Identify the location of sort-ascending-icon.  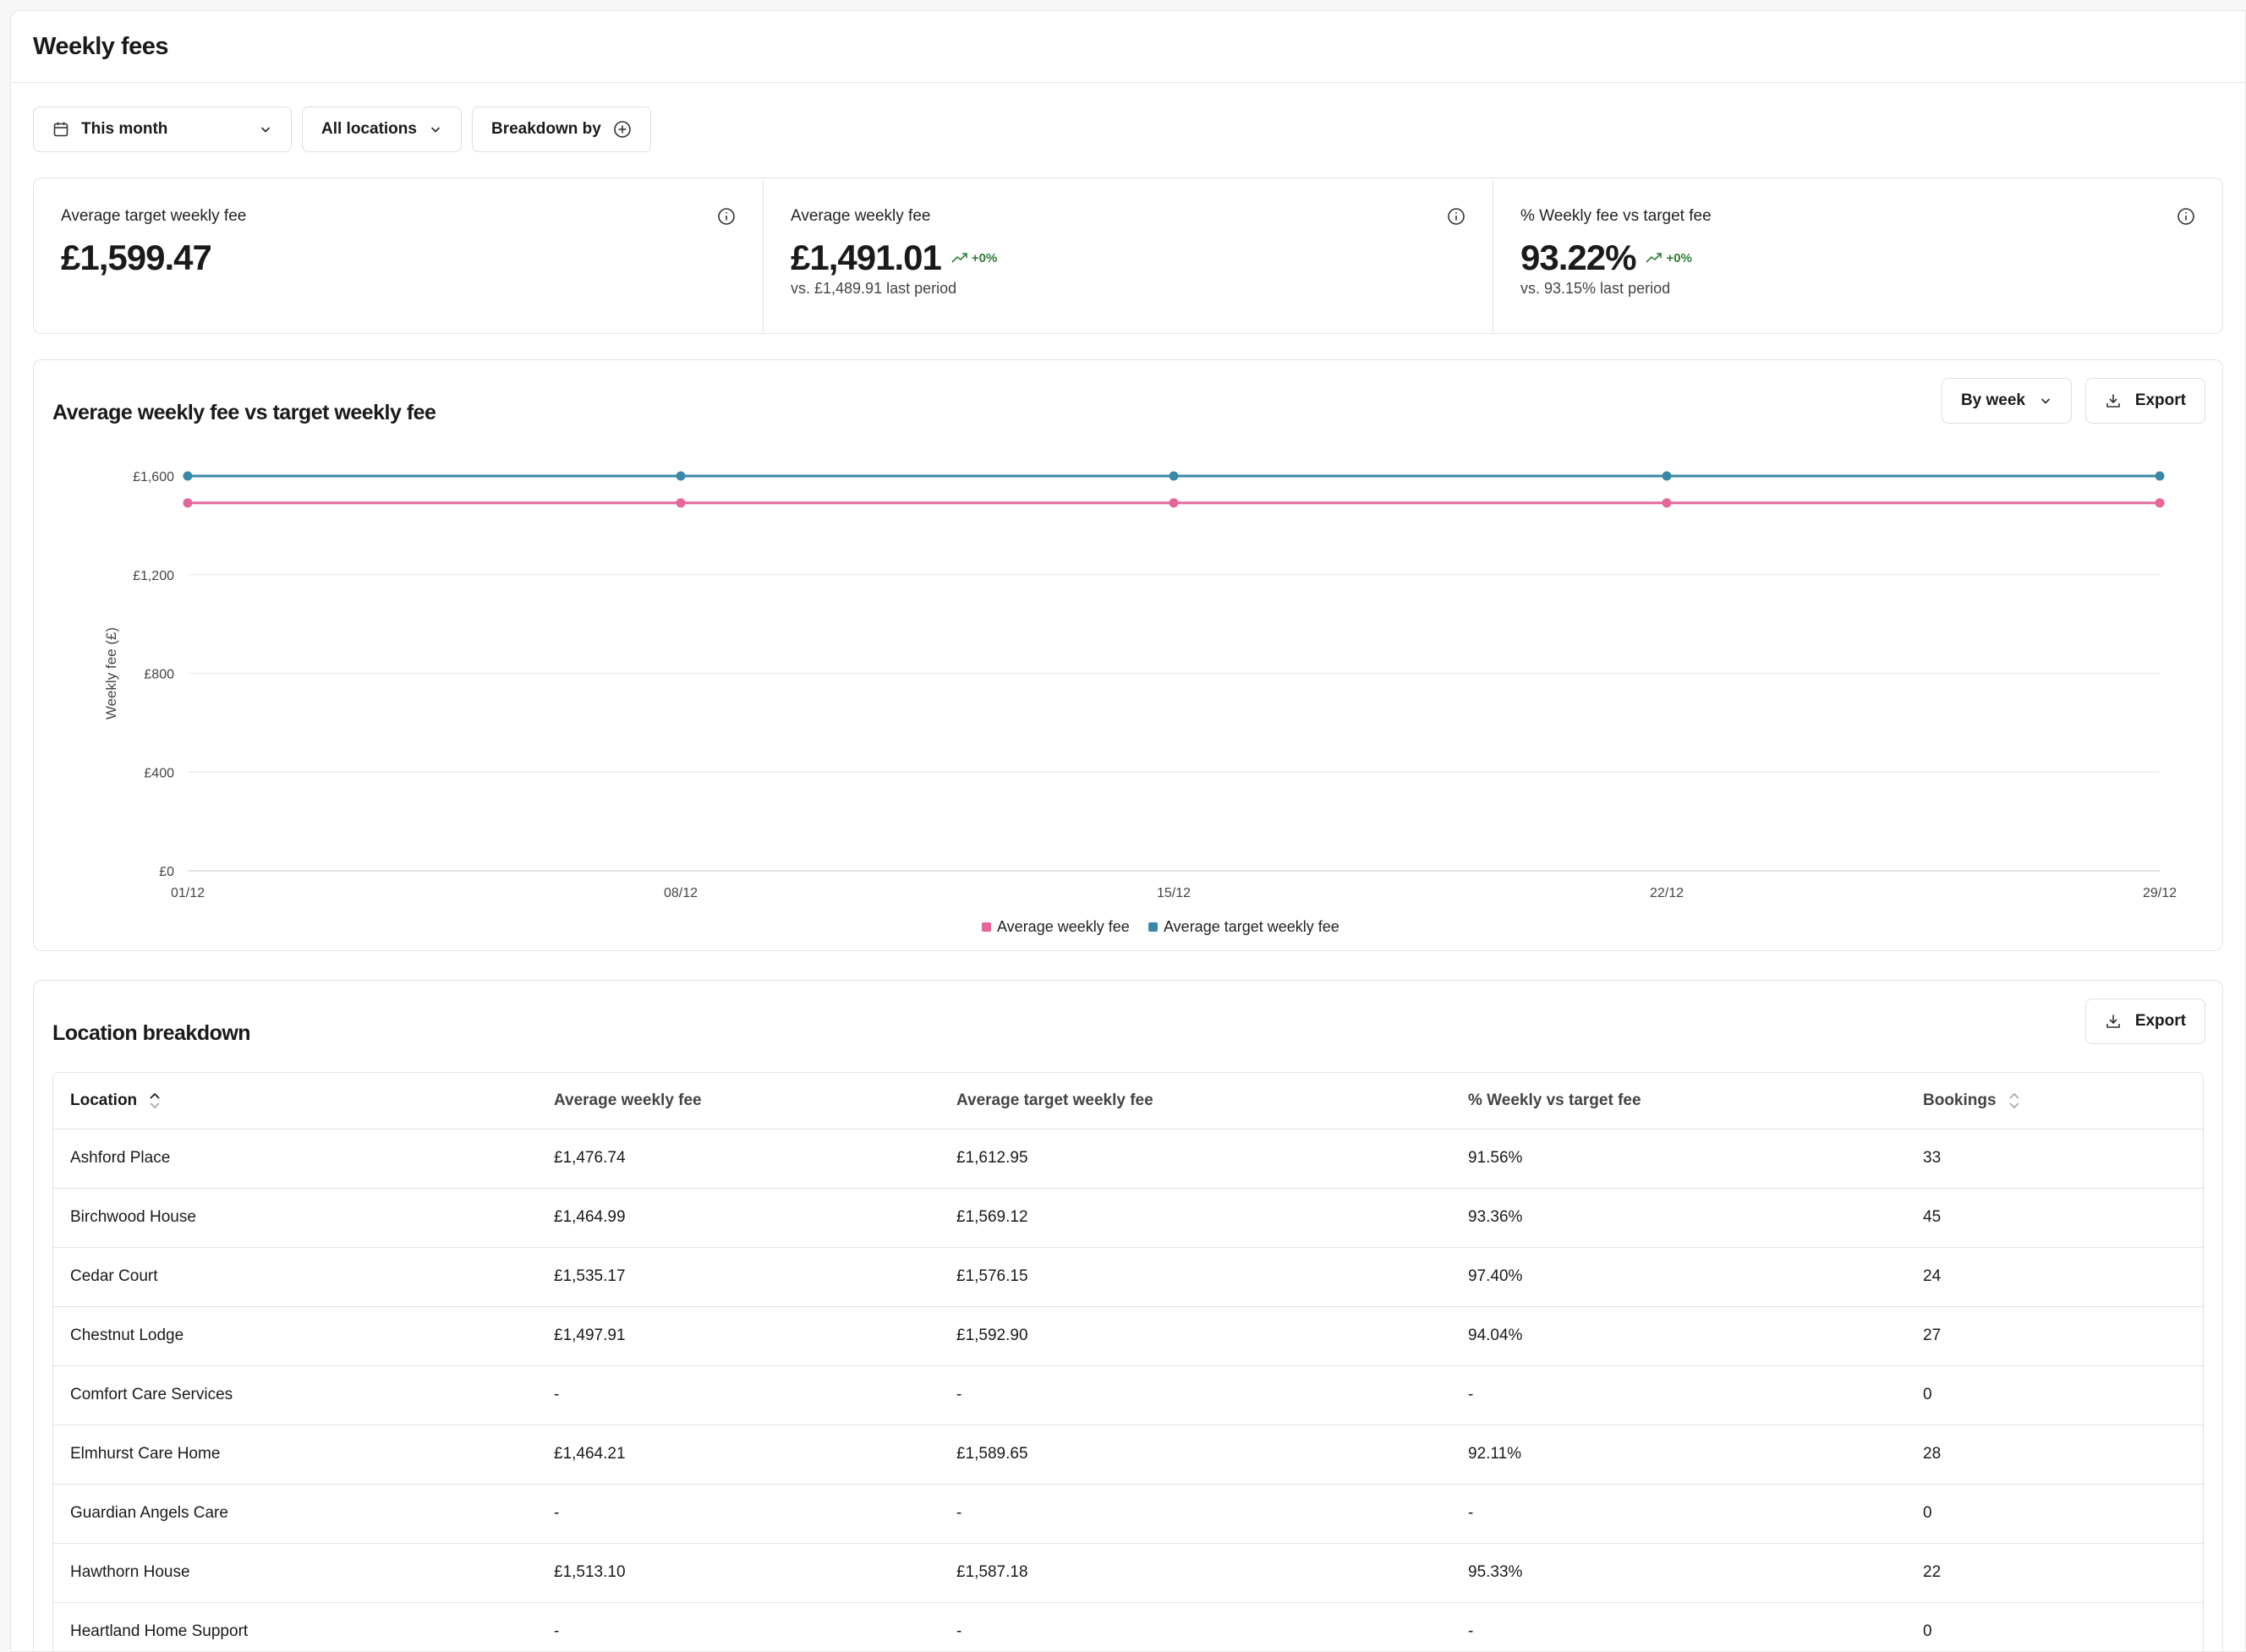
(155, 1101).